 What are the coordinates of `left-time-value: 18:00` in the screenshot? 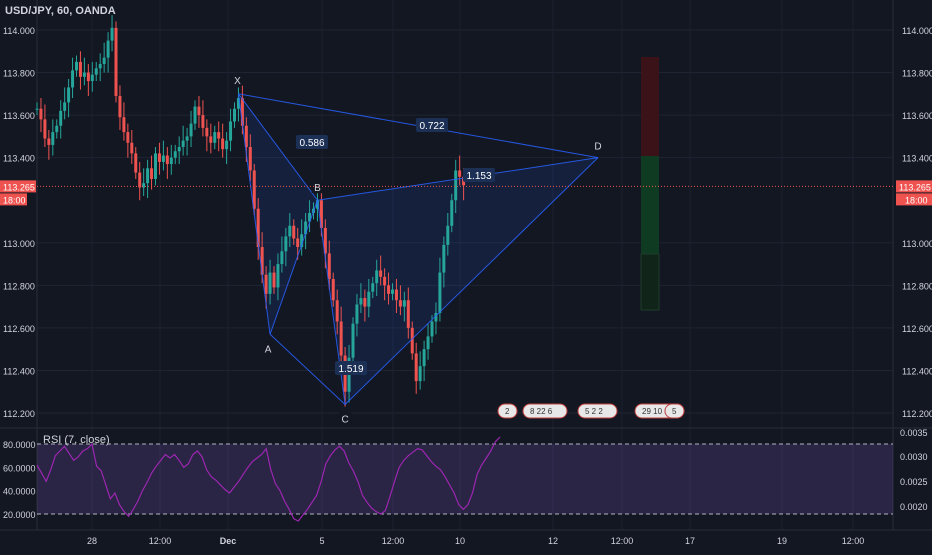 It's located at (14, 200).